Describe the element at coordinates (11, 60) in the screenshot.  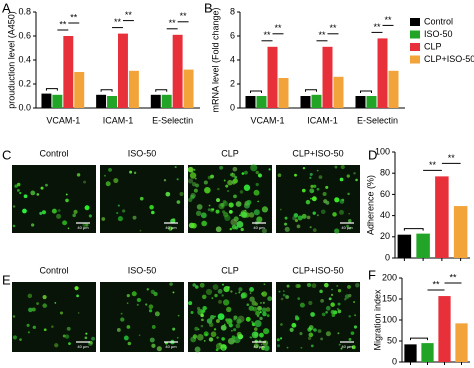
I see `y-axis-label: prouduction level (A450)` at that location.